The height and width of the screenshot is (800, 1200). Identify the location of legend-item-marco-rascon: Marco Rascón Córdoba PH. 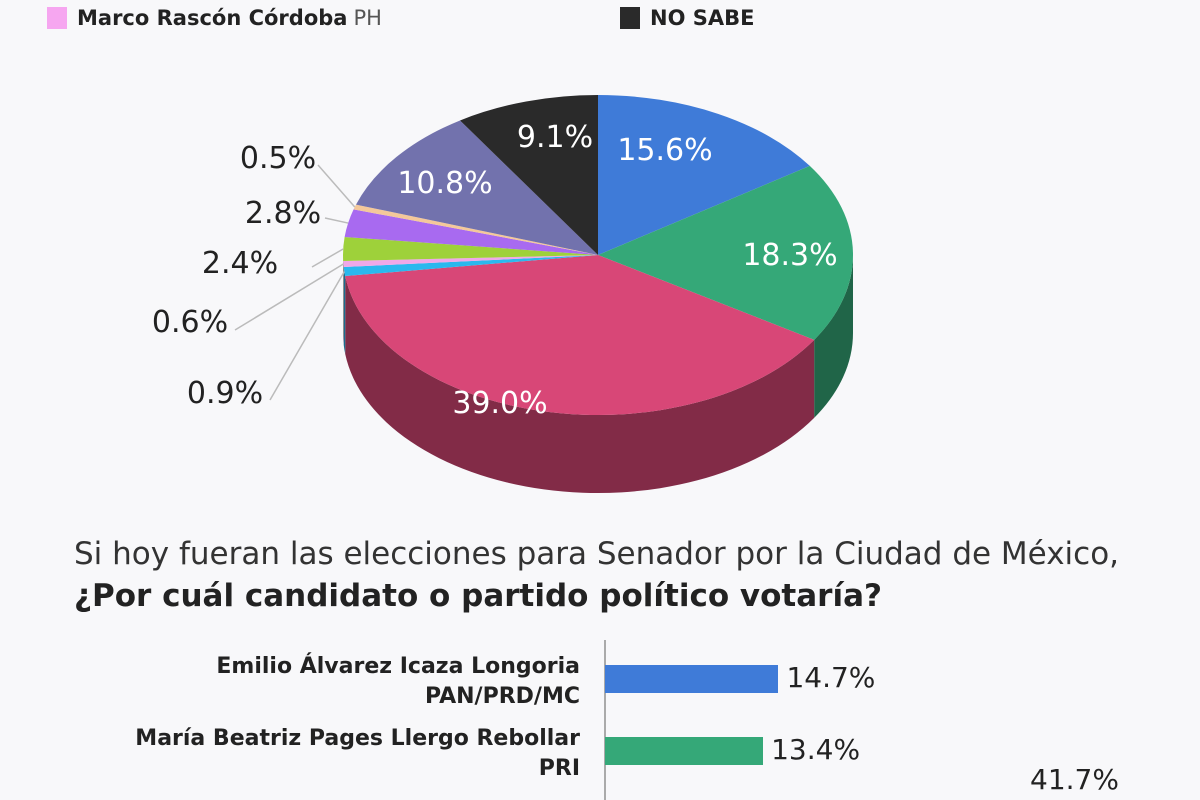
(214, 18).